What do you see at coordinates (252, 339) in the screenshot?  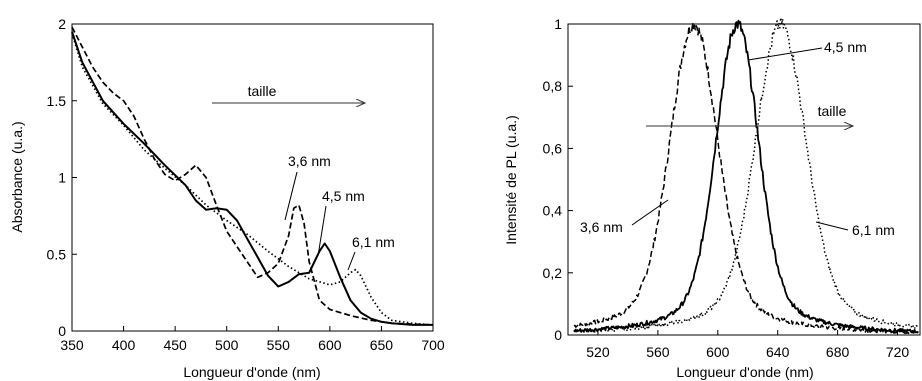 I see `absorbance-x-axis: 350 400 450 500 550 600 650 700` at bounding box center [252, 339].